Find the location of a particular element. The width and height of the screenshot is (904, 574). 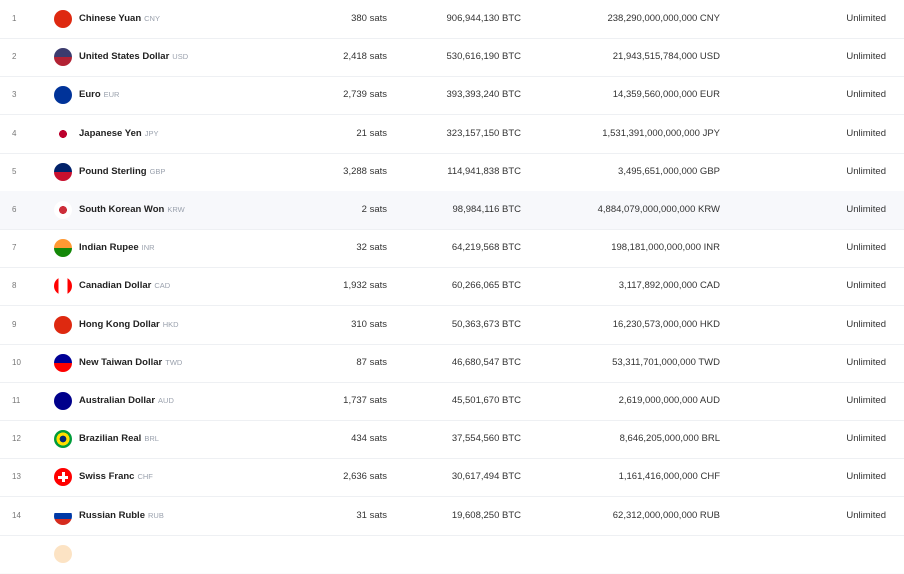

currency-name: Brazilian Real BRL is located at coordinates (119, 439).